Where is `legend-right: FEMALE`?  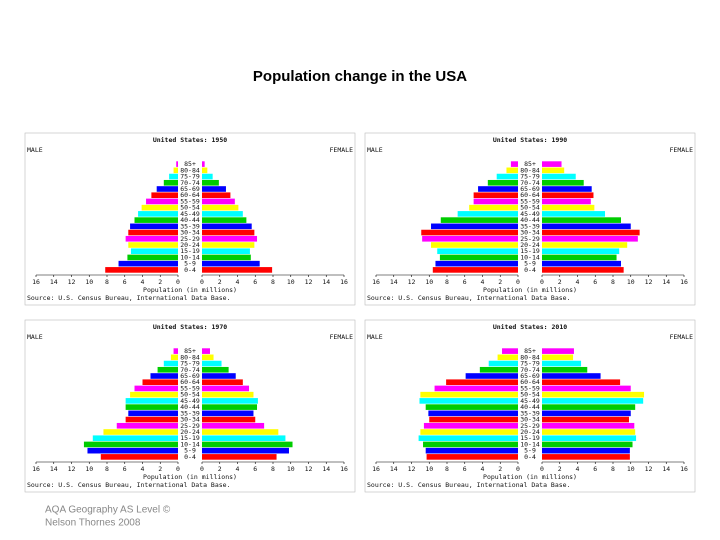 legend-right: FEMALE is located at coordinates (342, 150).